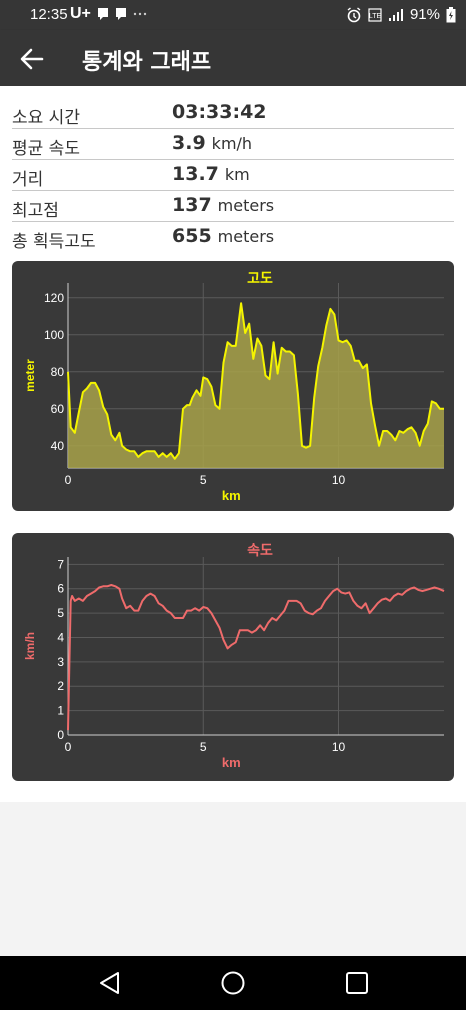 The width and height of the screenshot is (466, 1010). I want to click on stat-number: 03:33:42, so click(219, 112).